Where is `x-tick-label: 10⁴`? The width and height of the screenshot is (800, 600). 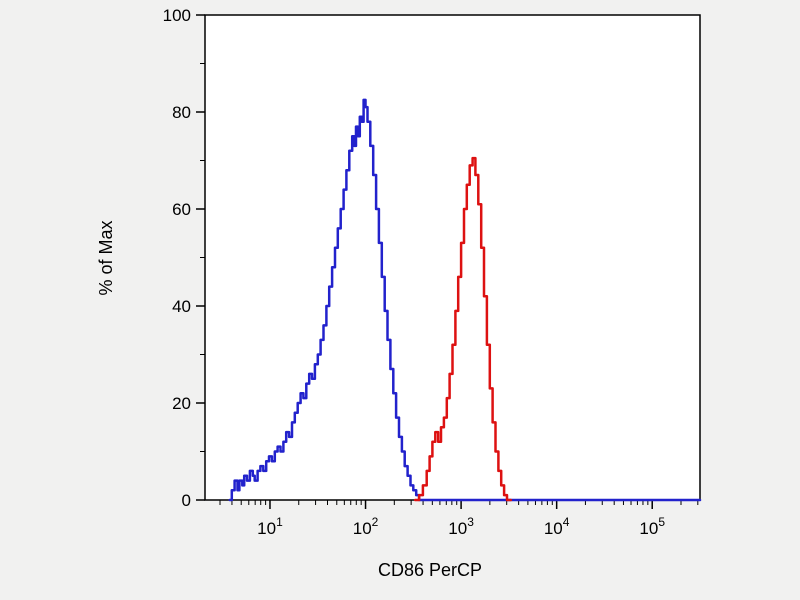 x-tick-label: 10⁴ is located at coordinates (557, 526).